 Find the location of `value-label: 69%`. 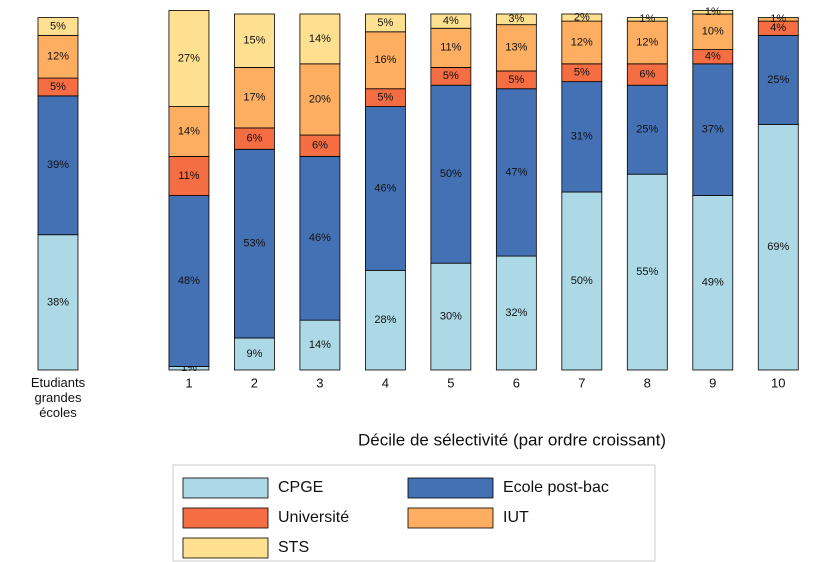

value-label: 69% is located at coordinates (778, 247).